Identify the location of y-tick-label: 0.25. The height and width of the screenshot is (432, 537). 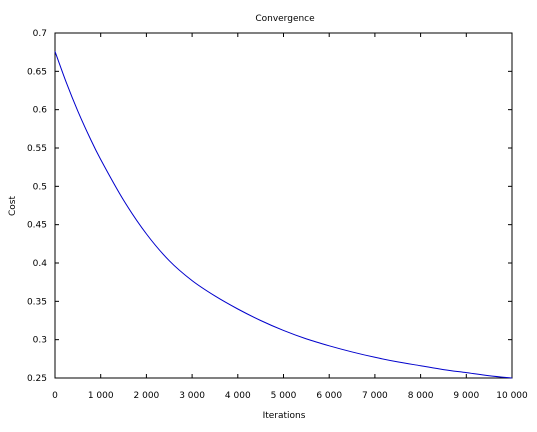
(37, 379).